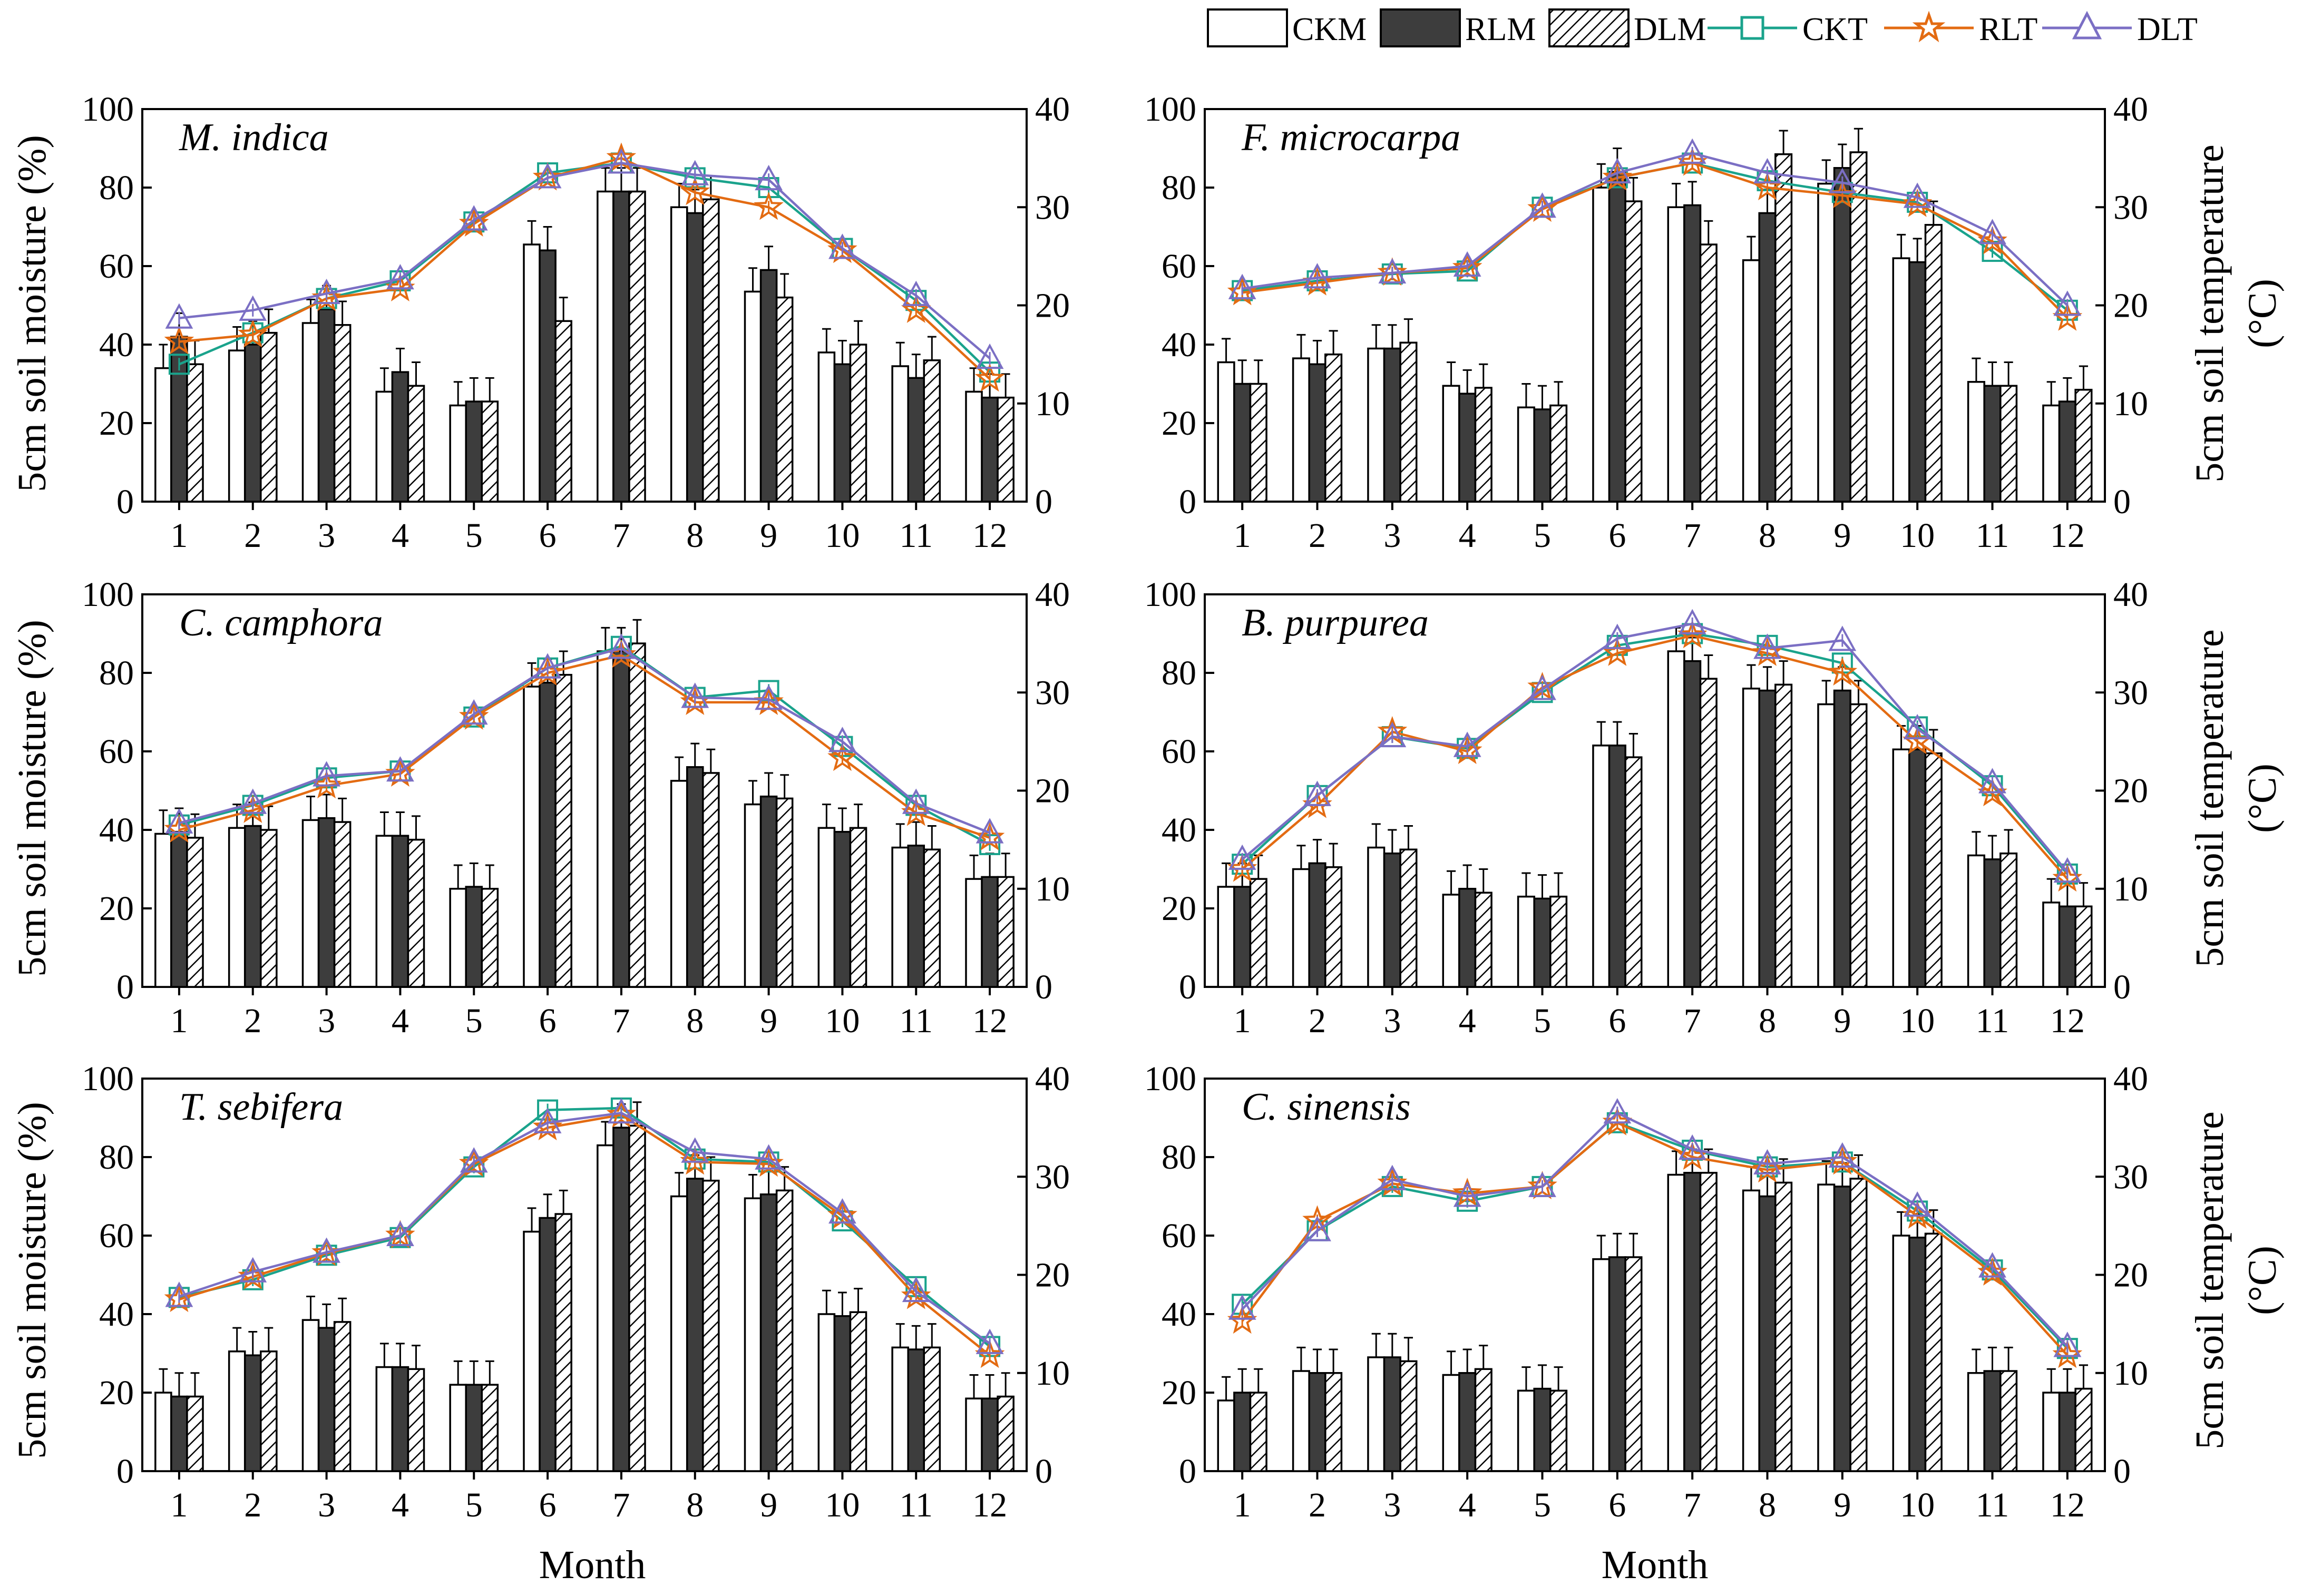 The image size is (2302, 1596). I want to click on line-rlt, so click(1655, 1238).